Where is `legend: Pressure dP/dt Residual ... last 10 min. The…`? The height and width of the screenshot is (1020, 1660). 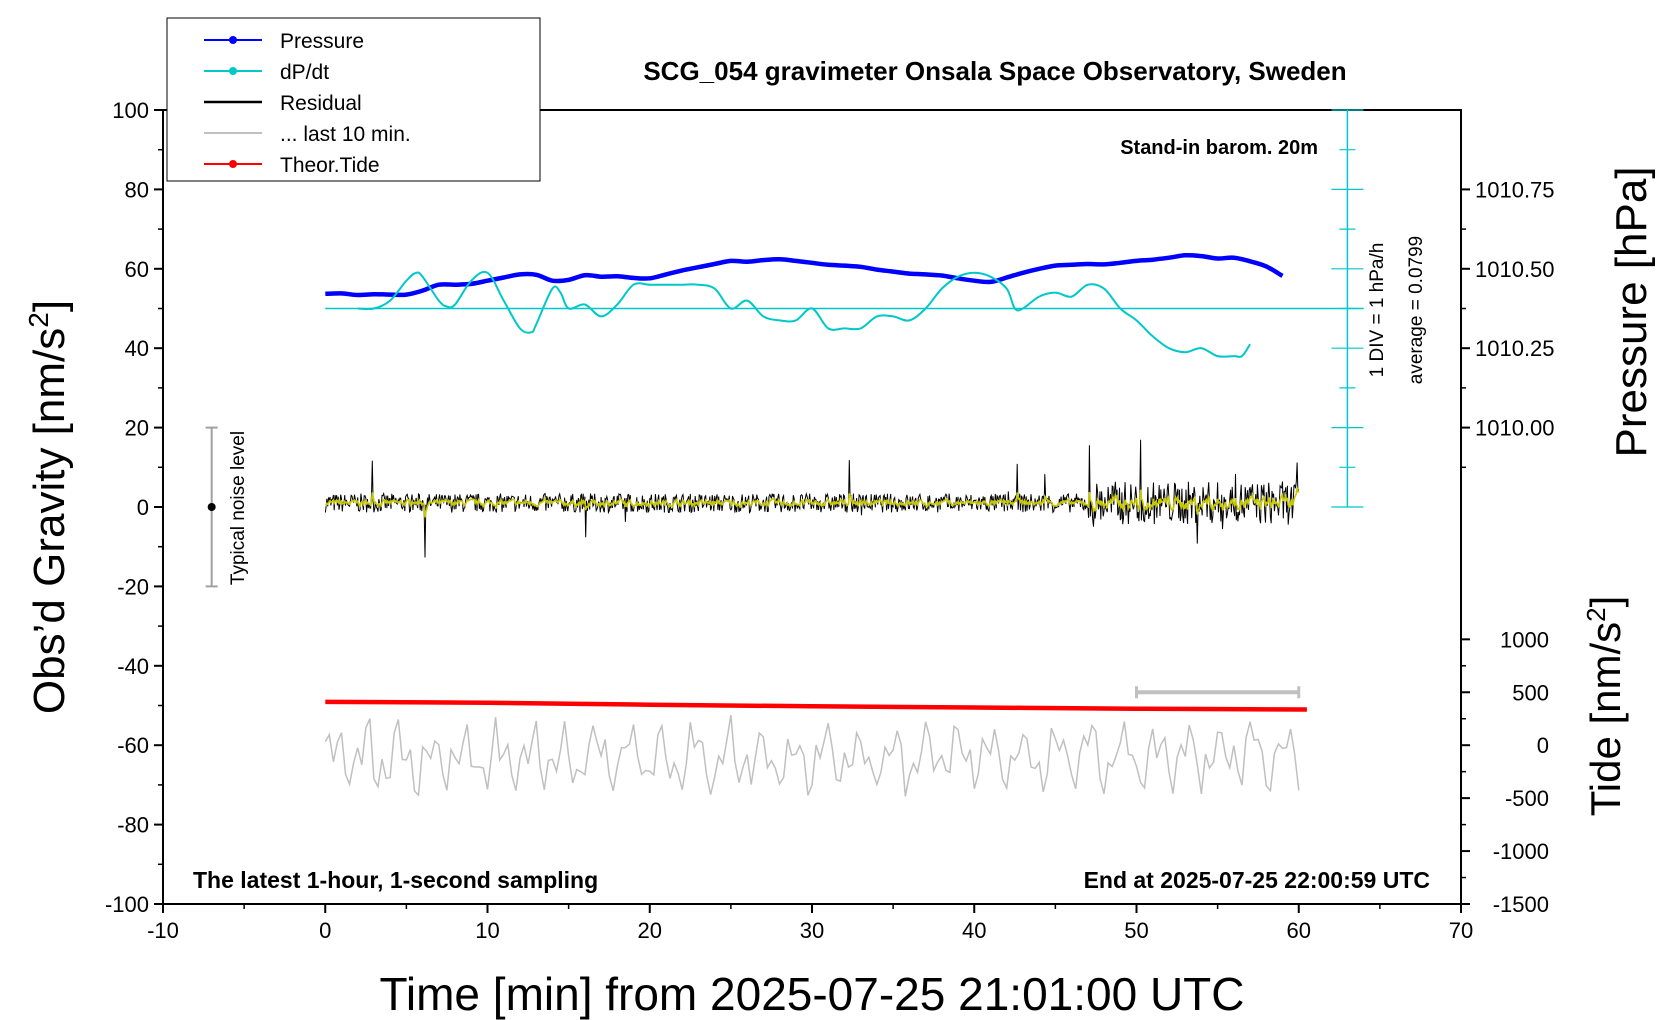 legend: Pressure dP/dt Residual ... last 10 min. The… is located at coordinates (353, 99).